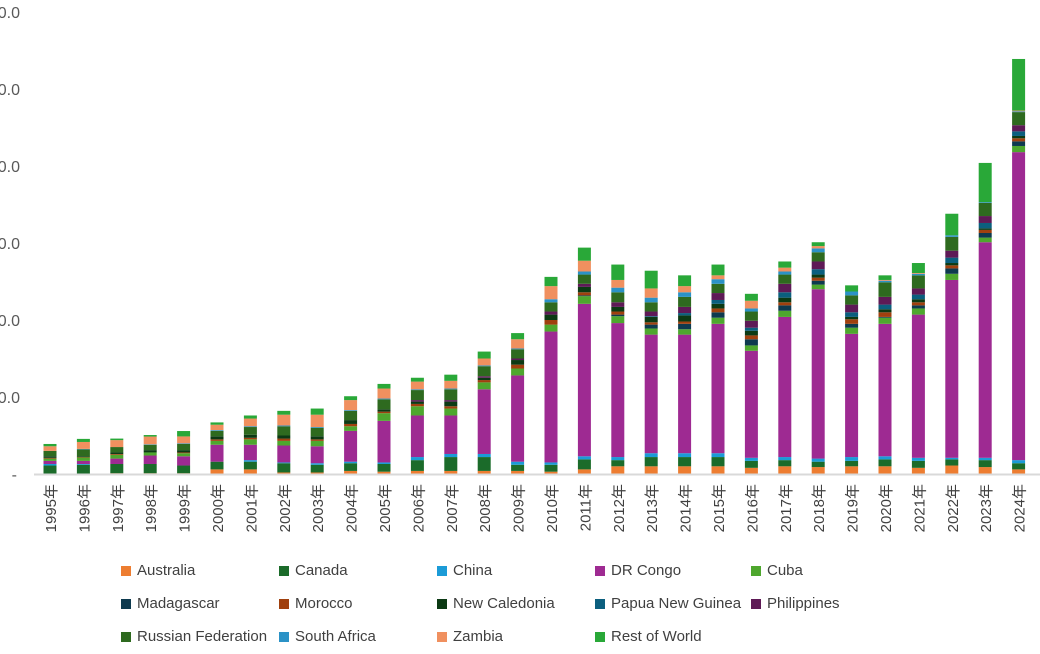  What do you see at coordinates (719, 508) in the screenshot?
I see `x-tick-label: 2015年` at bounding box center [719, 508].